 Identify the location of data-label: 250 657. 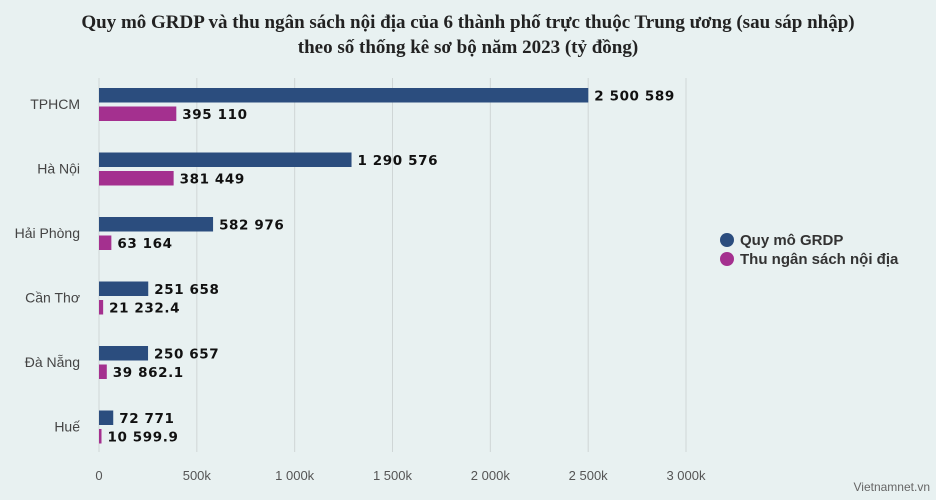
(186, 355).